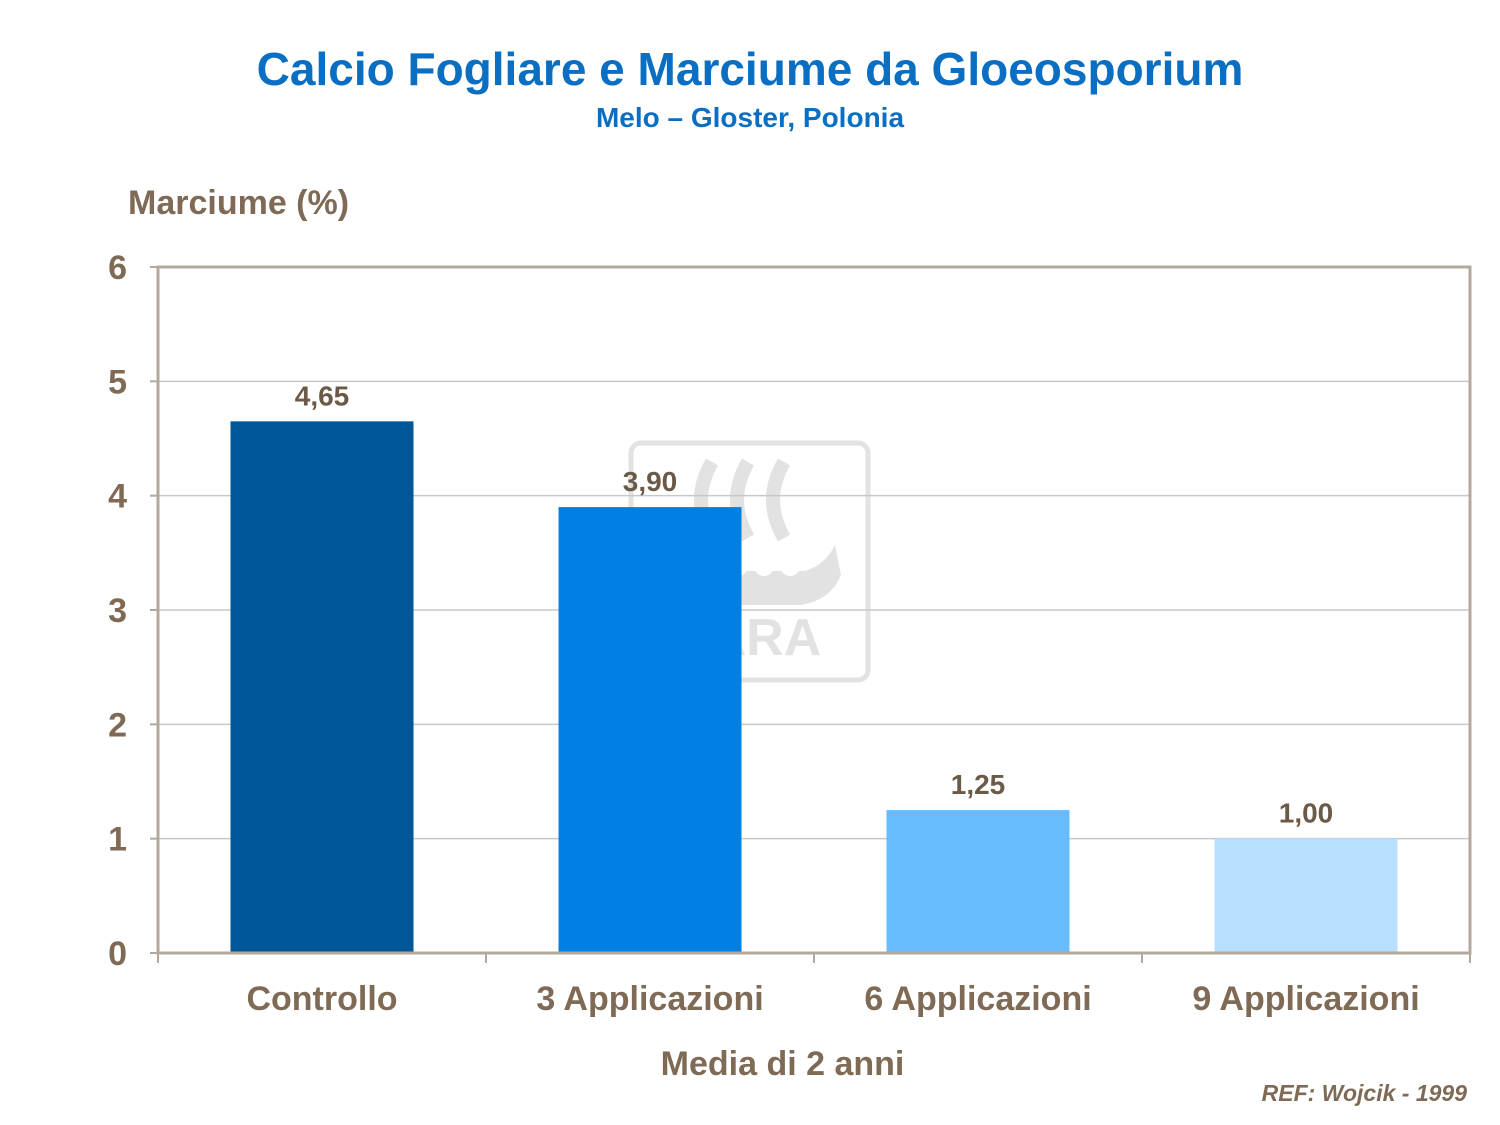  Describe the element at coordinates (1306, 813) in the screenshot. I see `data-label: 1,00` at that location.